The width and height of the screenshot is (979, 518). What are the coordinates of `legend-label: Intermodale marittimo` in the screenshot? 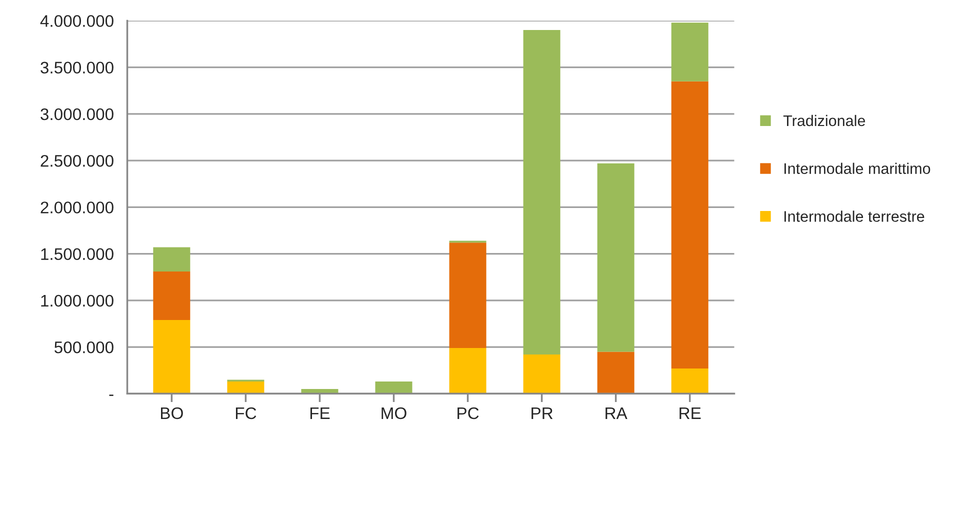 It's located at (857, 168).